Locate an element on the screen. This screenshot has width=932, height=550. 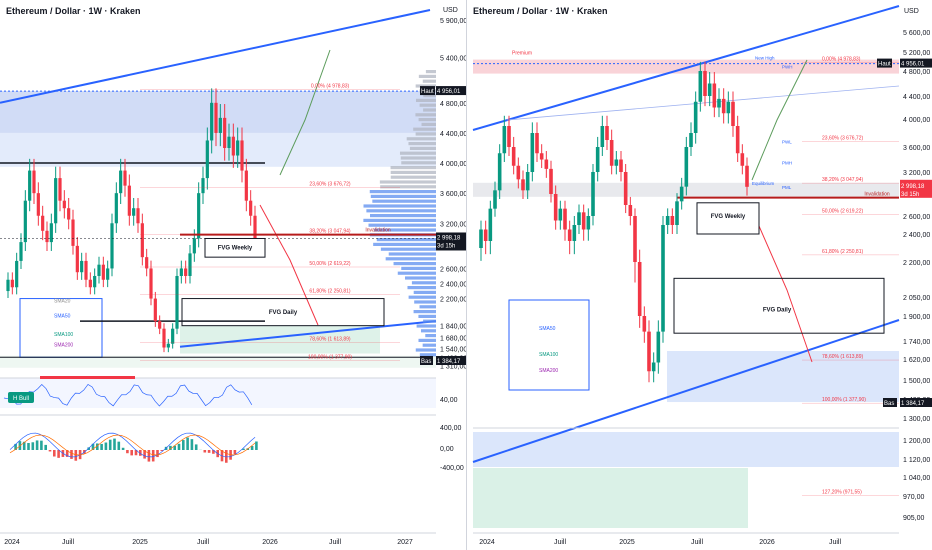
rsi-badge: H Bull is located at coordinates (21, 399).